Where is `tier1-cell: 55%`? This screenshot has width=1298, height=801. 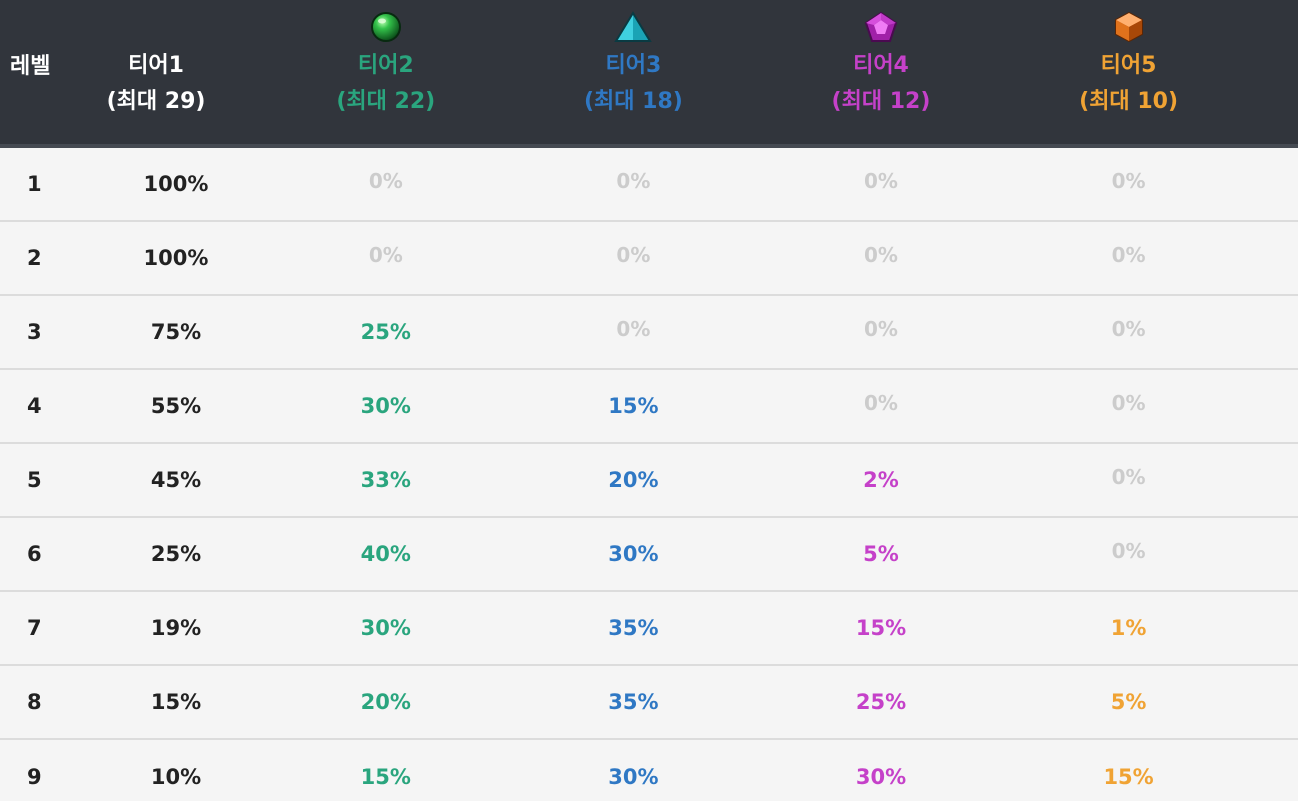
tier1-cell: 55% is located at coordinates (176, 406).